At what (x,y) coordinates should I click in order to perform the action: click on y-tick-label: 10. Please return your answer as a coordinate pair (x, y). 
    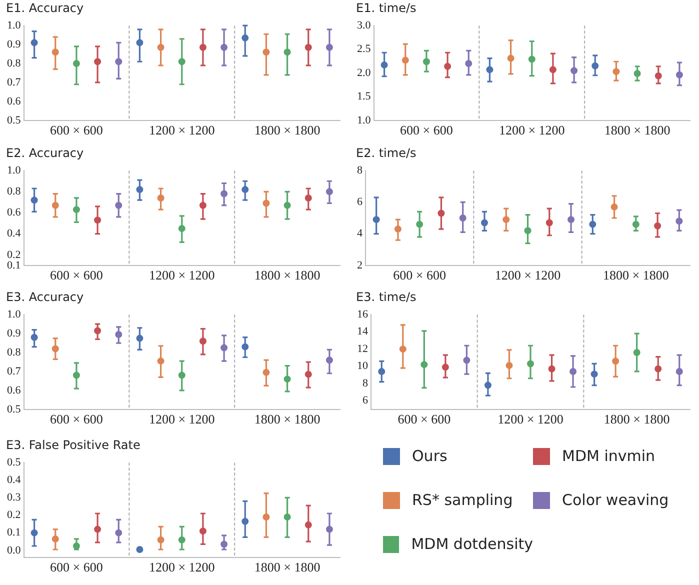
    Looking at the image, I should click on (362, 366).